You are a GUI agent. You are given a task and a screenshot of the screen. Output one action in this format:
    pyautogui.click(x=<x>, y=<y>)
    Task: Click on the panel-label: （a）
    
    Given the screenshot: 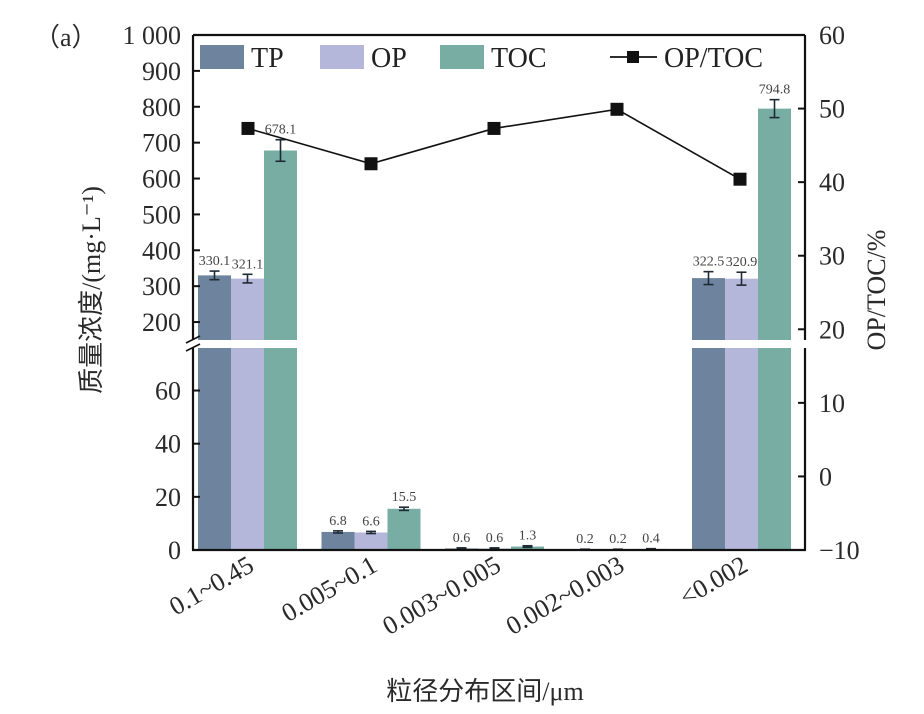 What is the action you would take?
    pyautogui.click(x=66, y=37)
    